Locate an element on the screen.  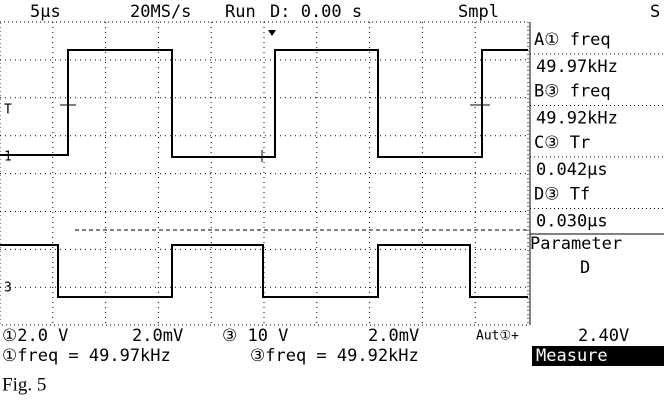
ch1-readout: ①freq = 49.97kHz is located at coordinates (86, 356).